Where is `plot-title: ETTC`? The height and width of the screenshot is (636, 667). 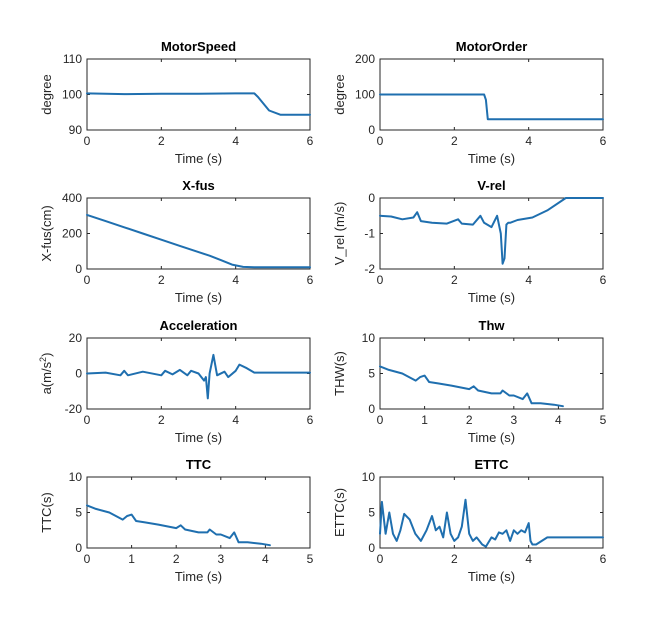 plot-title: ETTC is located at coordinates (492, 464).